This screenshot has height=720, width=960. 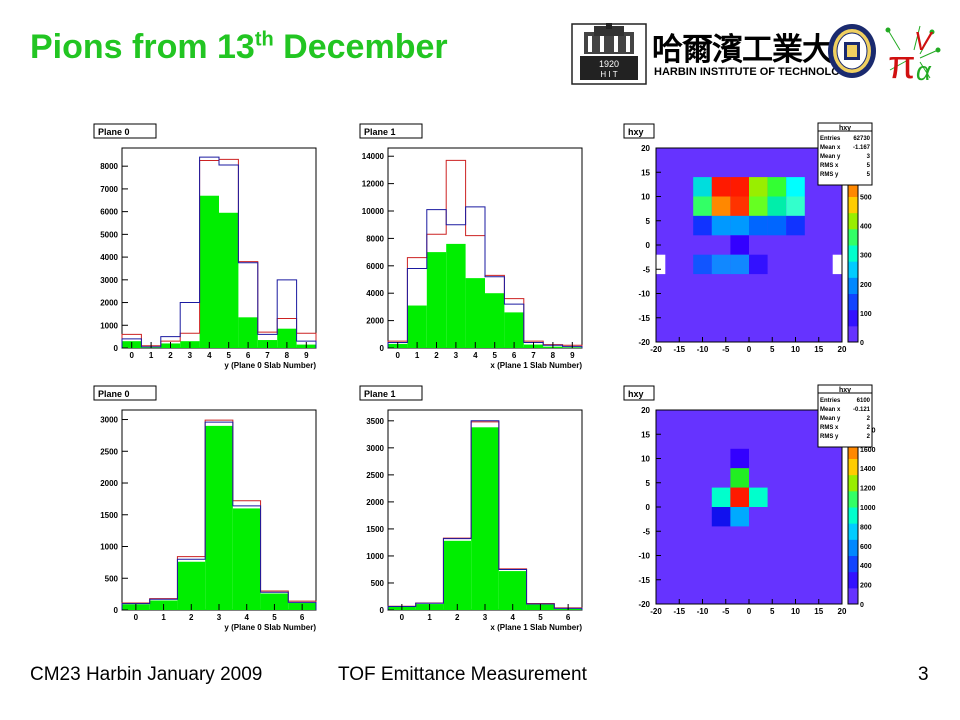 I want to click on y-tick-label: 3500, so click(x=375, y=421).